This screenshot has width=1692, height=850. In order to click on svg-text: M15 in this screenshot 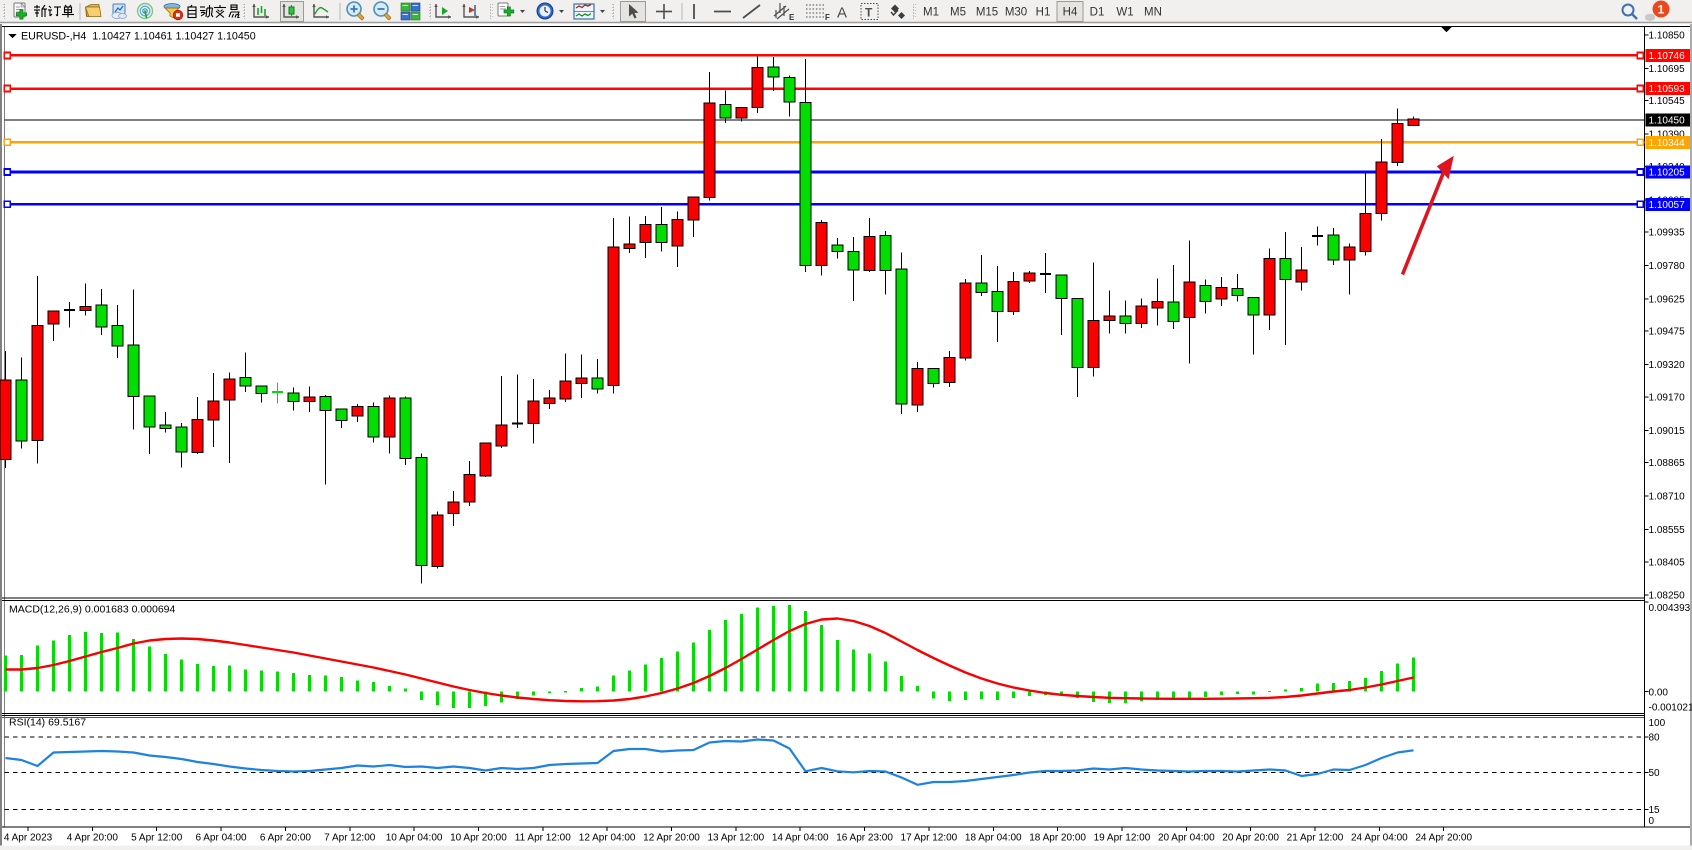, I will do `click(987, 13)`.